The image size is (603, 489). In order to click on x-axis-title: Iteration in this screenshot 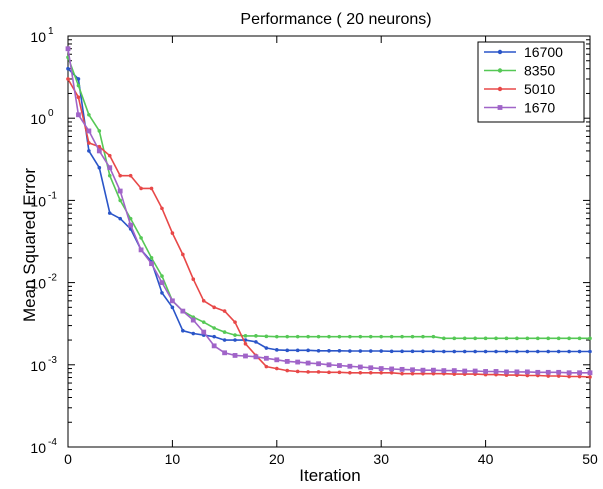, I will do `click(329, 475)`.